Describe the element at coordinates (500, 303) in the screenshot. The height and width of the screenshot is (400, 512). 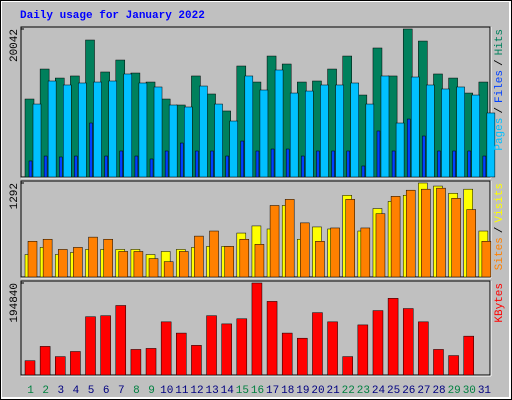
I see `legend: KBytes` at that location.